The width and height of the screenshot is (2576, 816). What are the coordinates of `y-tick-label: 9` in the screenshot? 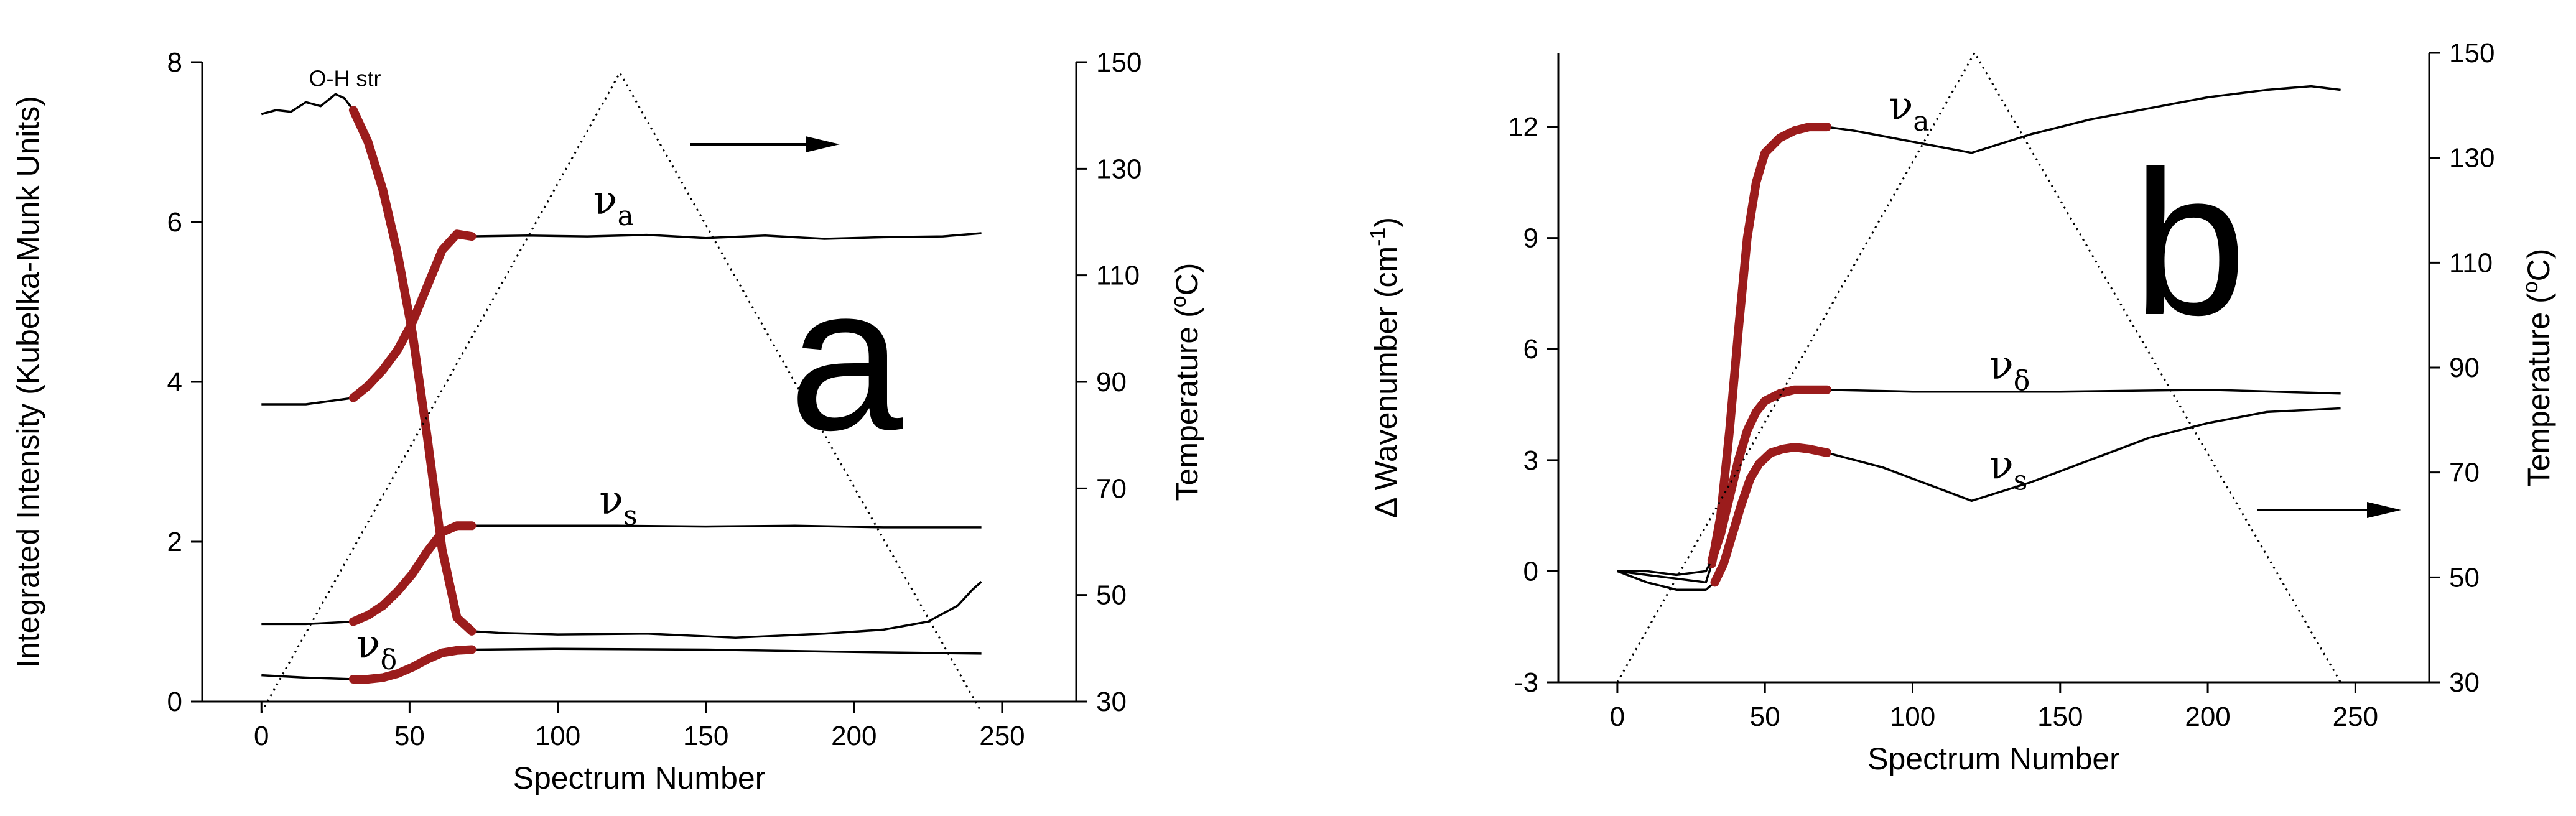 It's located at (1530, 239).